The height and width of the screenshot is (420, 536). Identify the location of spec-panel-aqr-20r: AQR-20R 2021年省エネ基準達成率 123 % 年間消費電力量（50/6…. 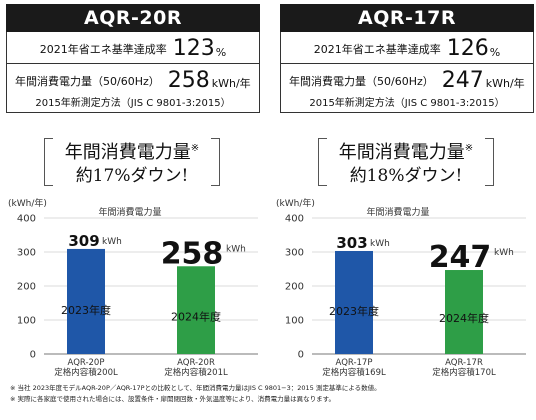
(133, 58).